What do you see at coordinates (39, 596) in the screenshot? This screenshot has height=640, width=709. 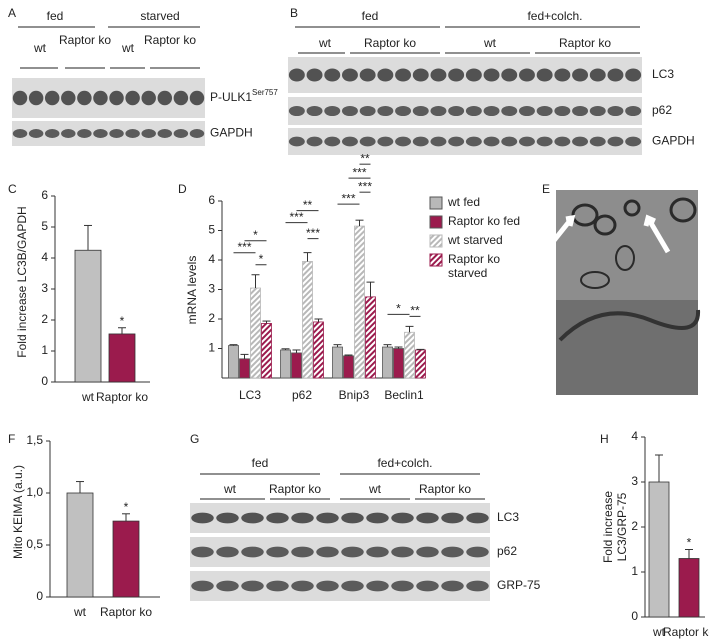 I see `y-tick-label: 0` at bounding box center [39, 596].